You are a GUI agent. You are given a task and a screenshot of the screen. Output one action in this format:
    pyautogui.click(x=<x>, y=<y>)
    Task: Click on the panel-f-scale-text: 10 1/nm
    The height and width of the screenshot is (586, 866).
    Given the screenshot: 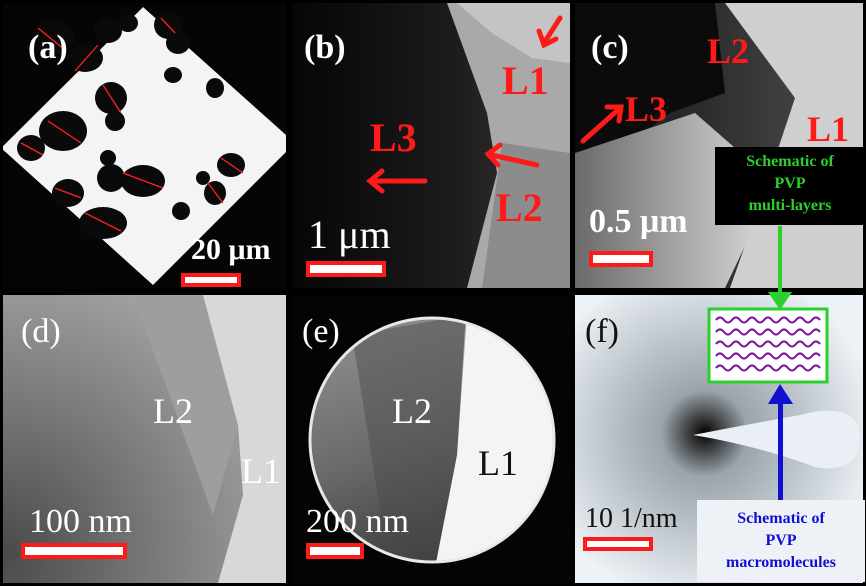 What is the action you would take?
    pyautogui.click(x=631, y=518)
    